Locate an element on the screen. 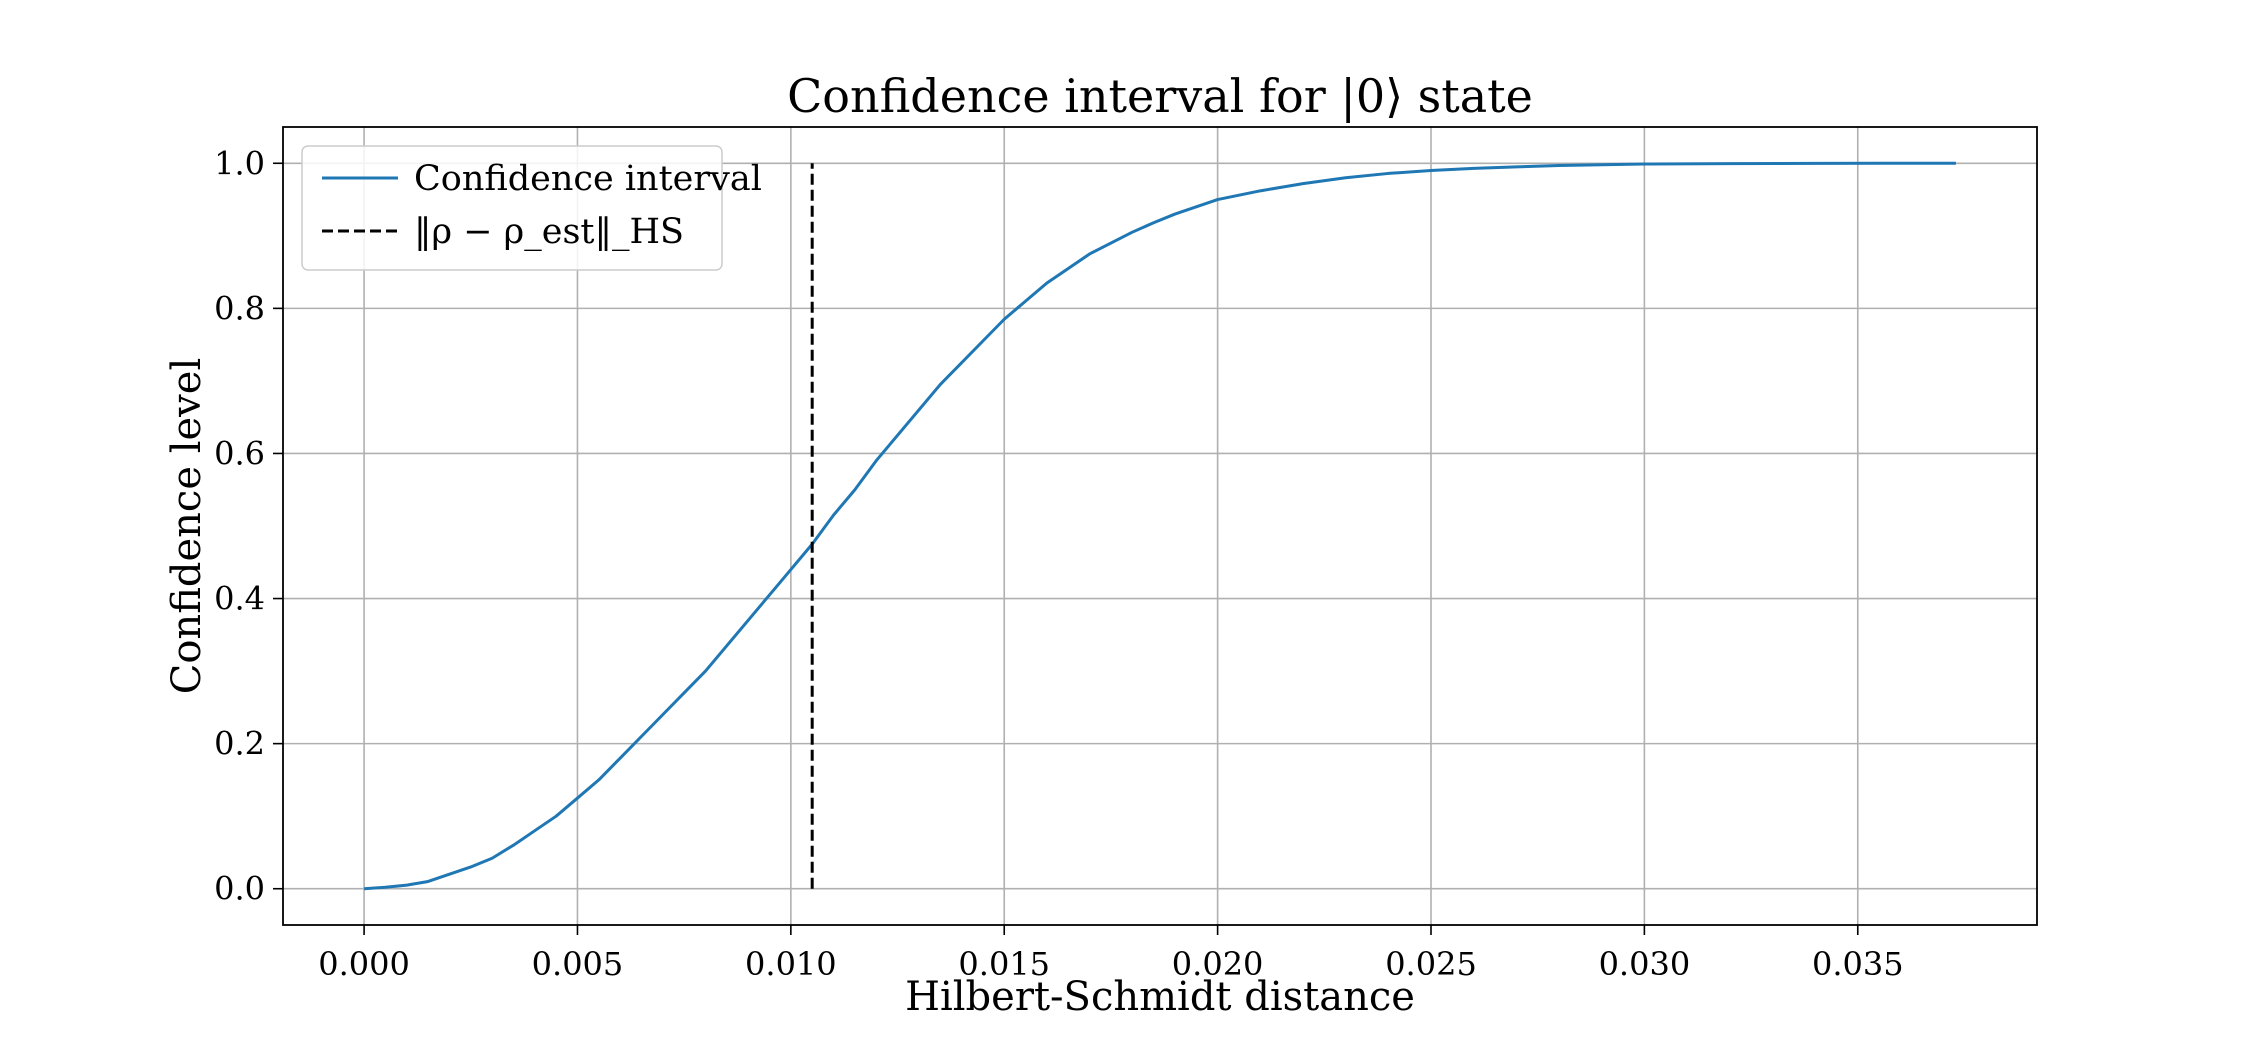  x-tick-label: 0.025 is located at coordinates (1431, 964).